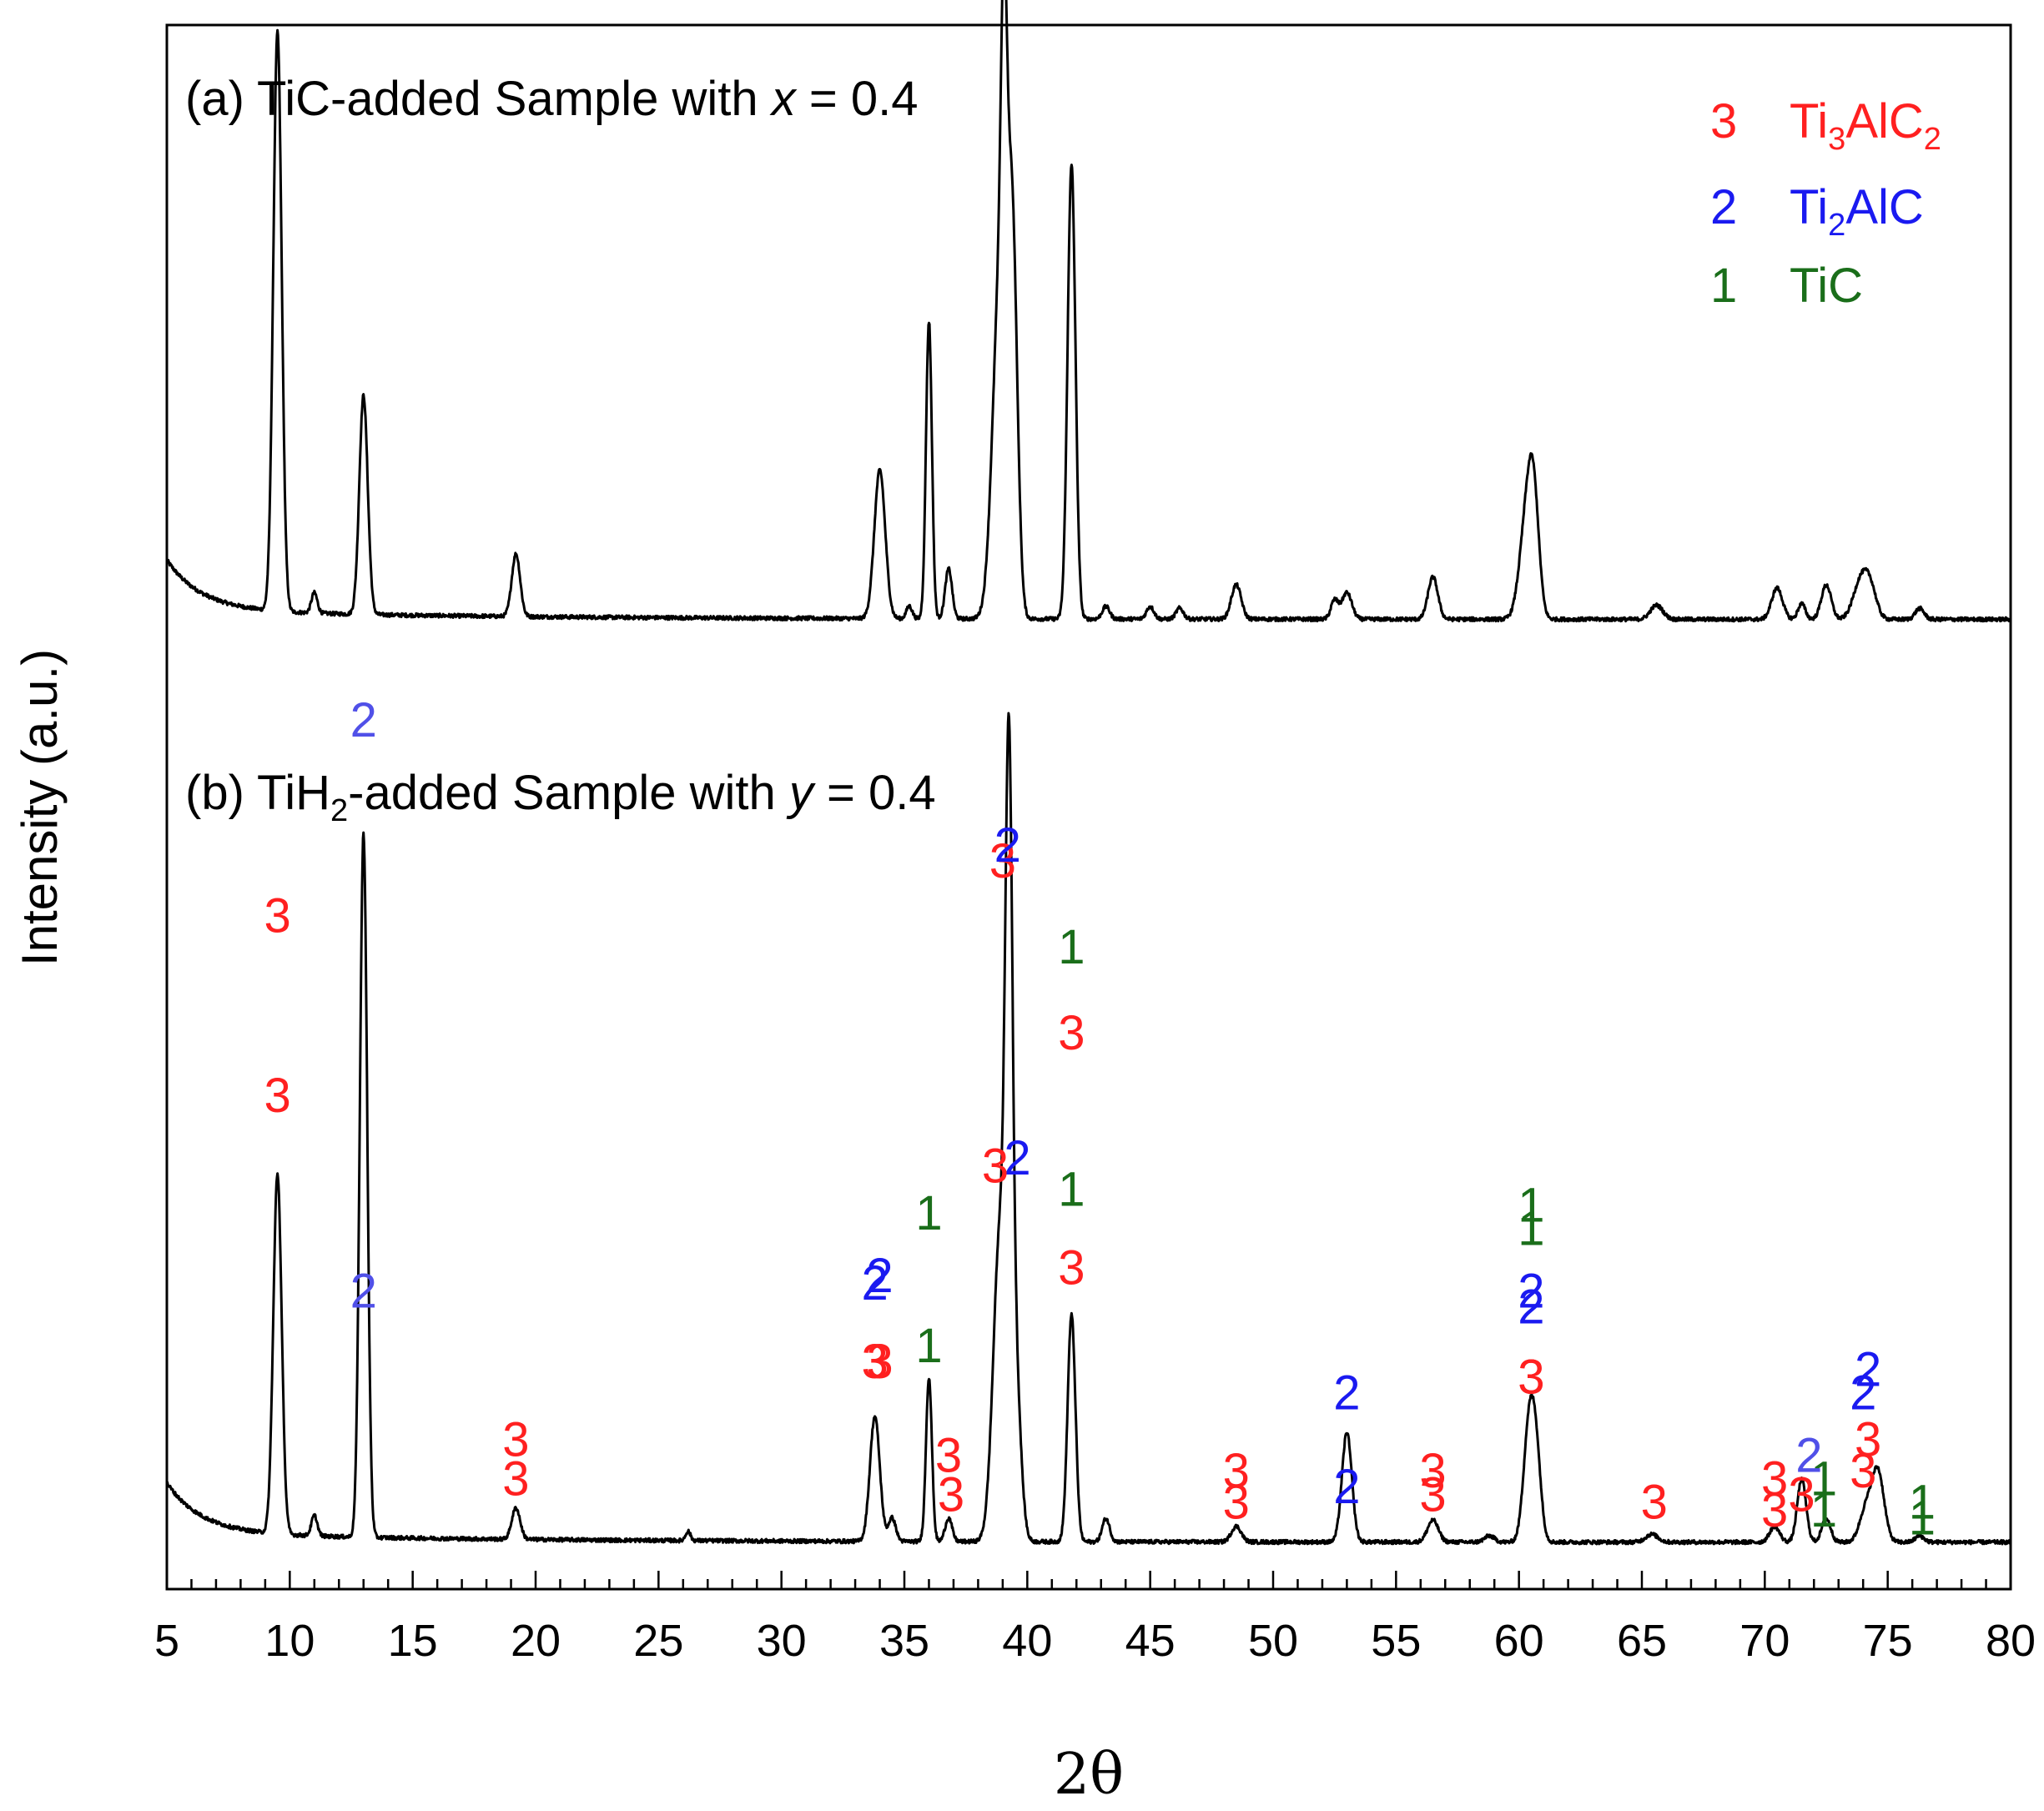  Describe the element at coordinates (289, 1641) in the screenshot. I see `x-tick-label: 10` at that location.